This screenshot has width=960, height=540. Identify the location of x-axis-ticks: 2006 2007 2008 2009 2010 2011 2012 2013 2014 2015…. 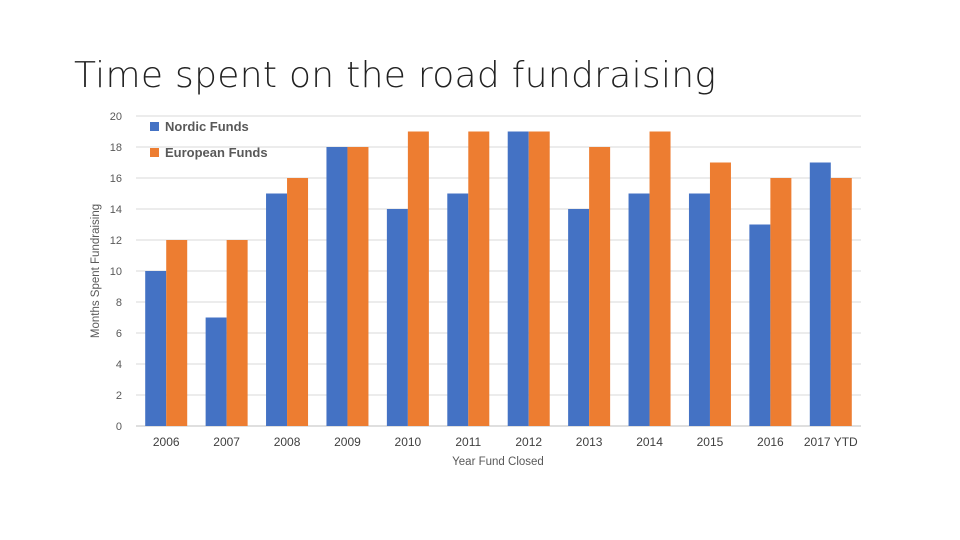
(505, 442).